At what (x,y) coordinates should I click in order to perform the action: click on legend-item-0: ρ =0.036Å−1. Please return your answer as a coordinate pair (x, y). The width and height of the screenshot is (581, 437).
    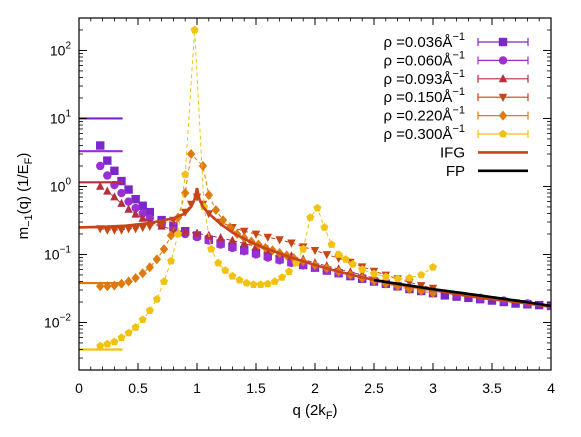
    Looking at the image, I should click on (456, 41).